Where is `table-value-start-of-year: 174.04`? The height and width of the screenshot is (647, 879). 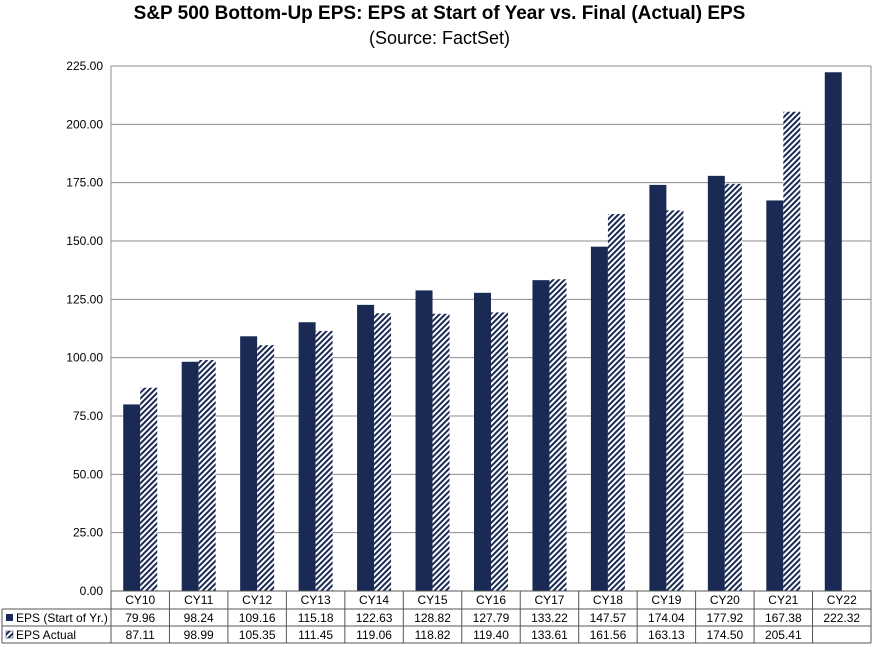
table-value-start-of-year: 174.04 is located at coordinates (666, 618).